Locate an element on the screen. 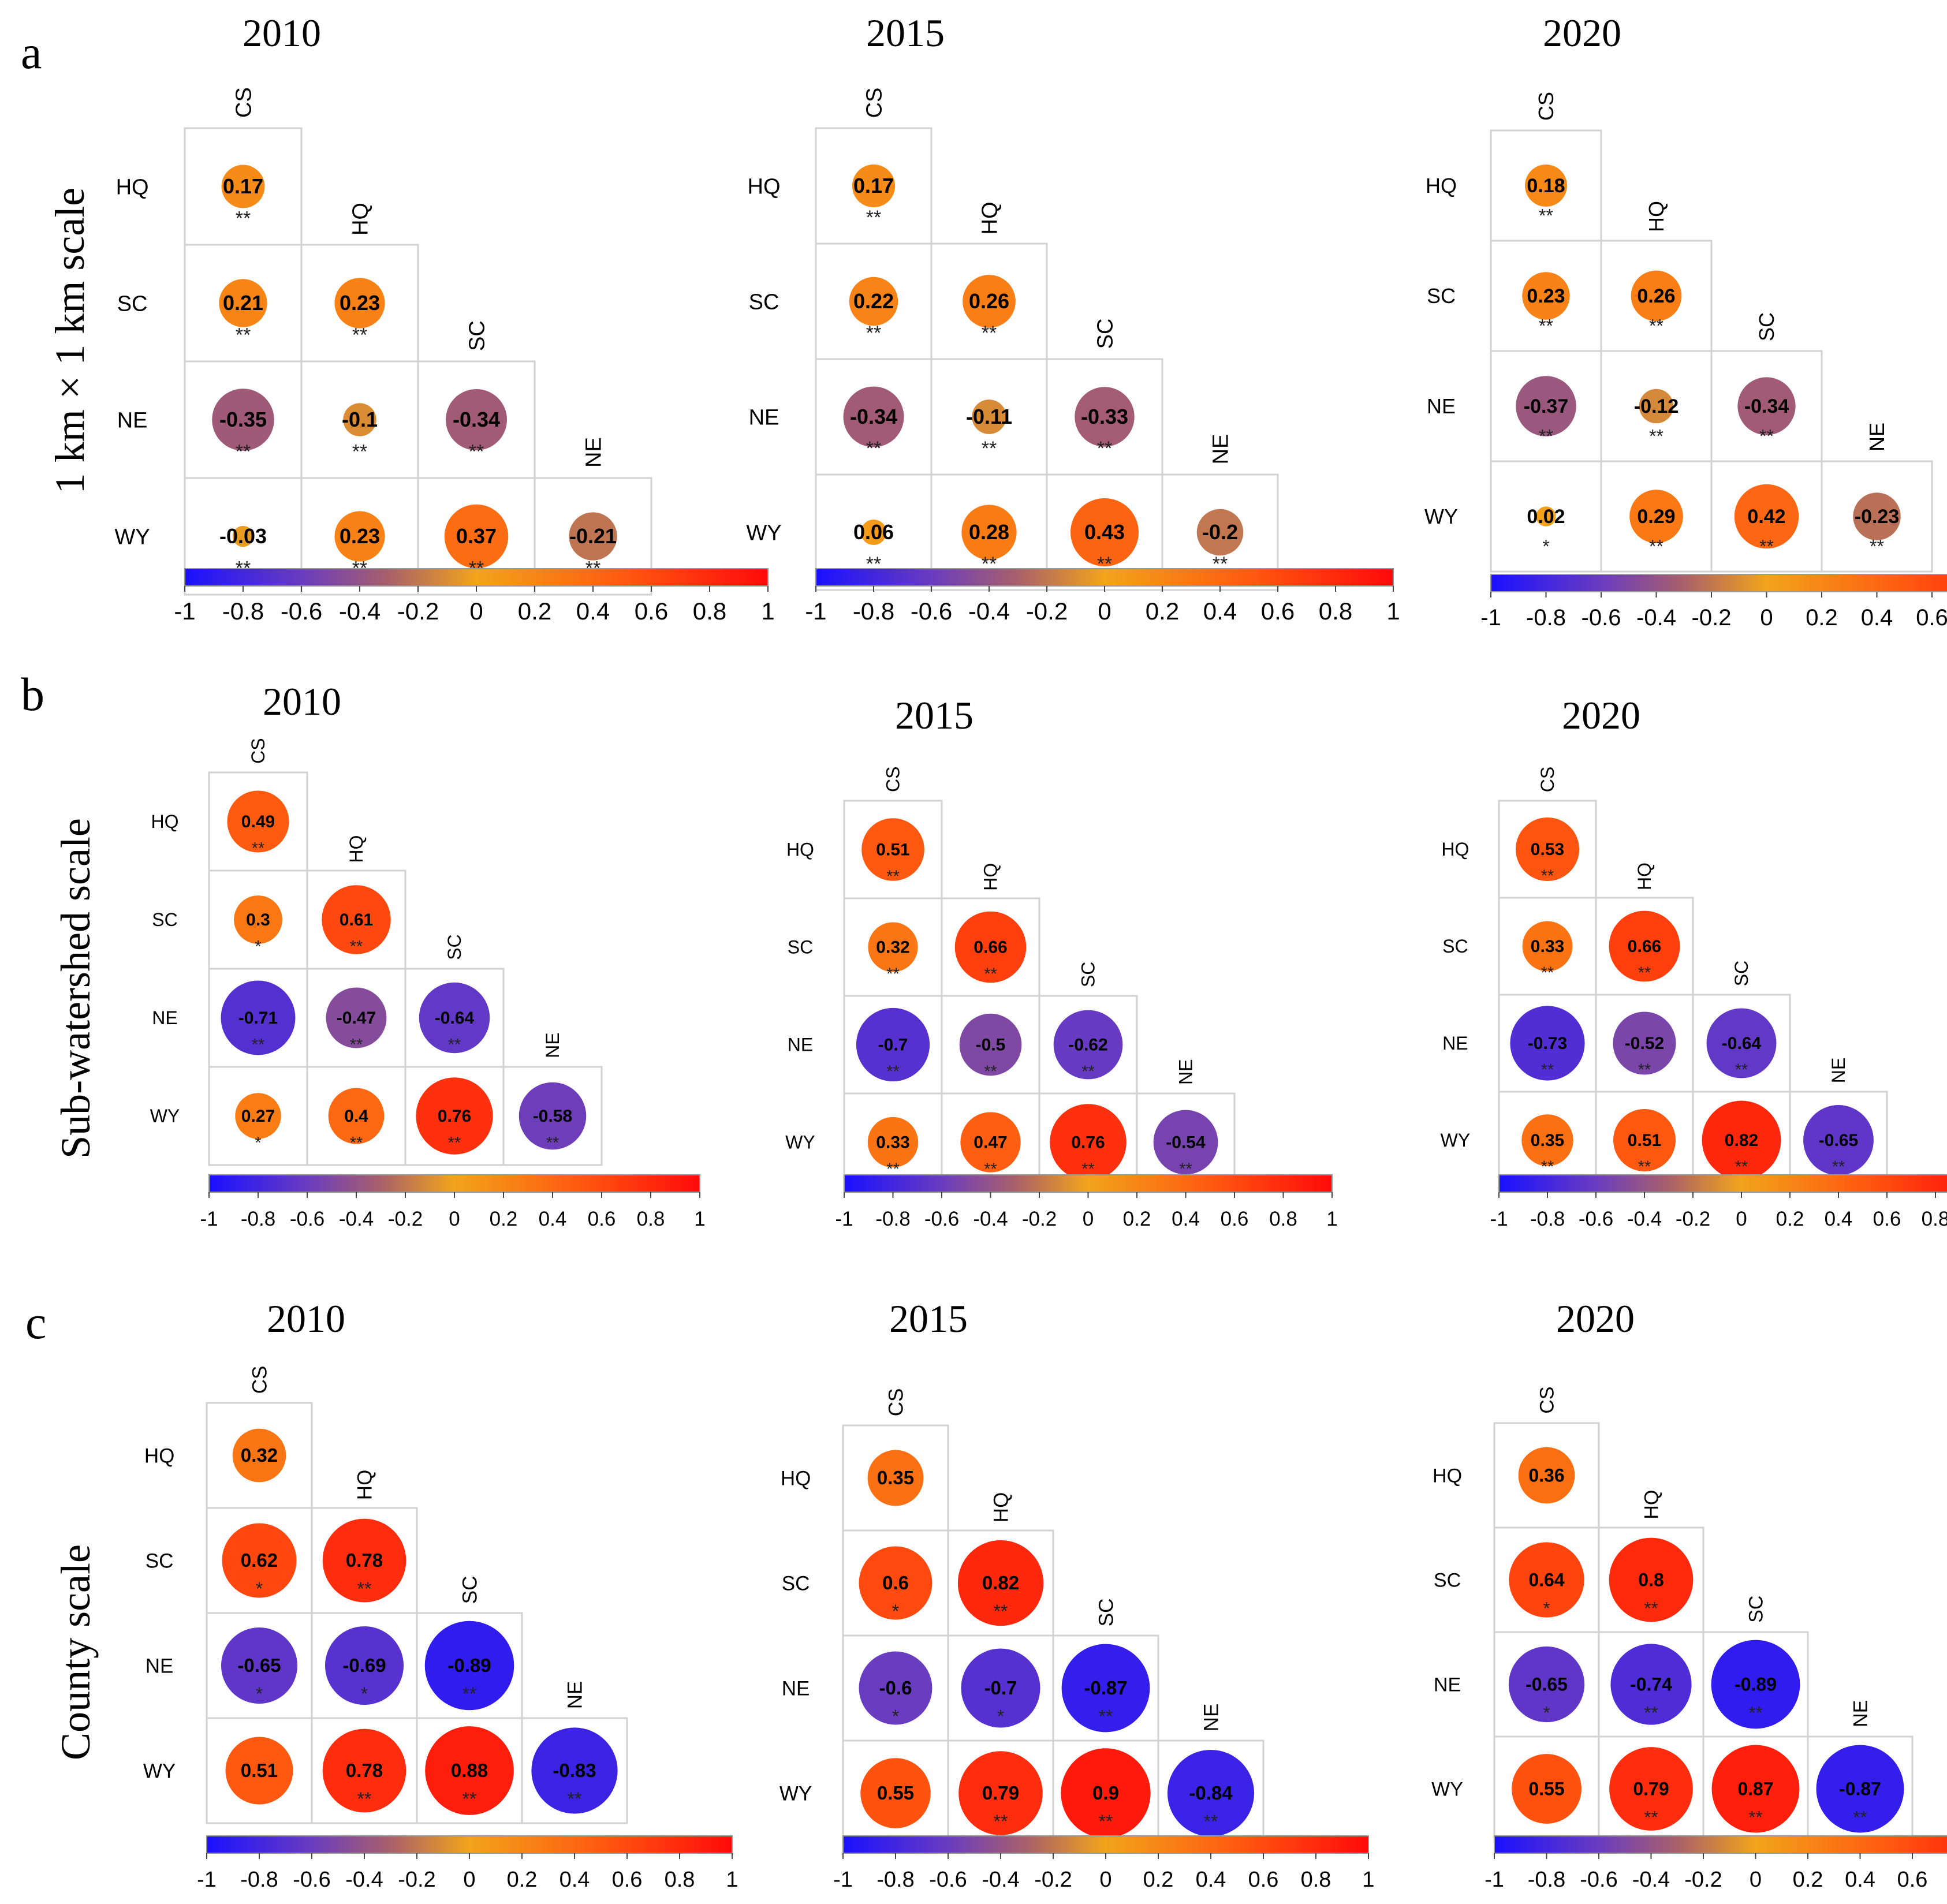  corr-value: -0.12 is located at coordinates (1656, 406).